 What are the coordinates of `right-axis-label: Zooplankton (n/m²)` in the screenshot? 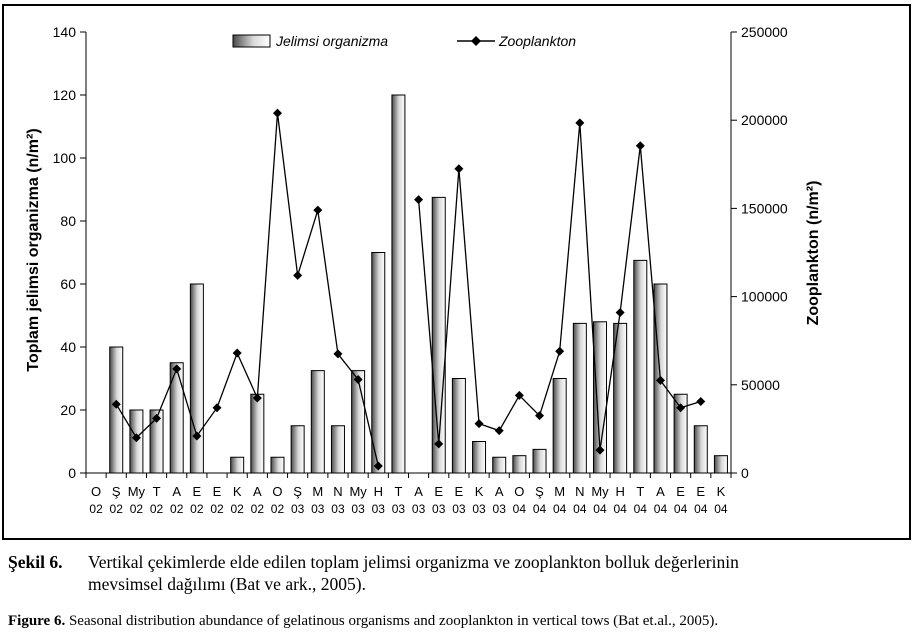 It's located at (813, 253).